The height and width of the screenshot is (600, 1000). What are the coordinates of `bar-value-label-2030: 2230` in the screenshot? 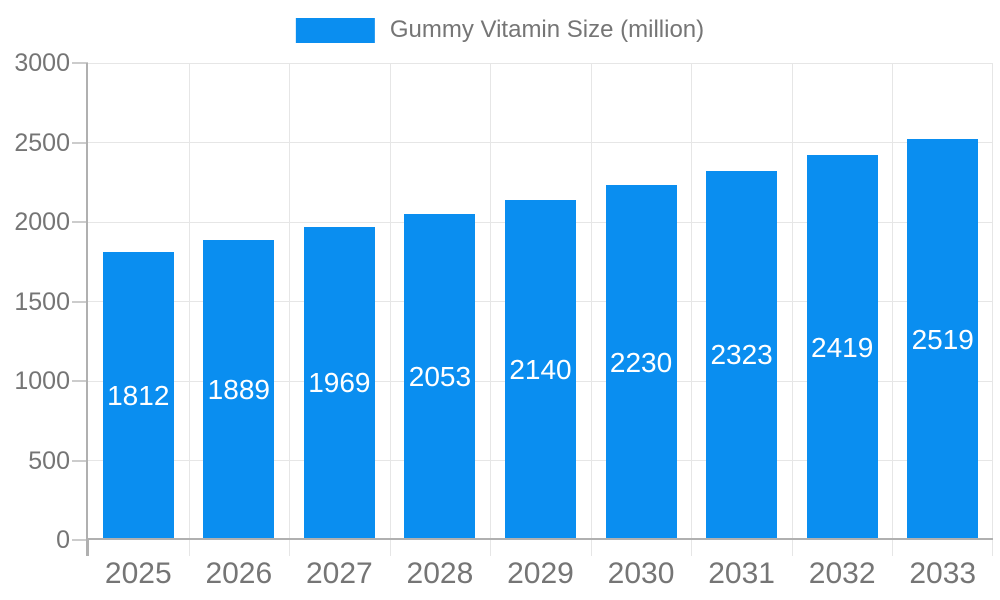 It's located at (641, 362).